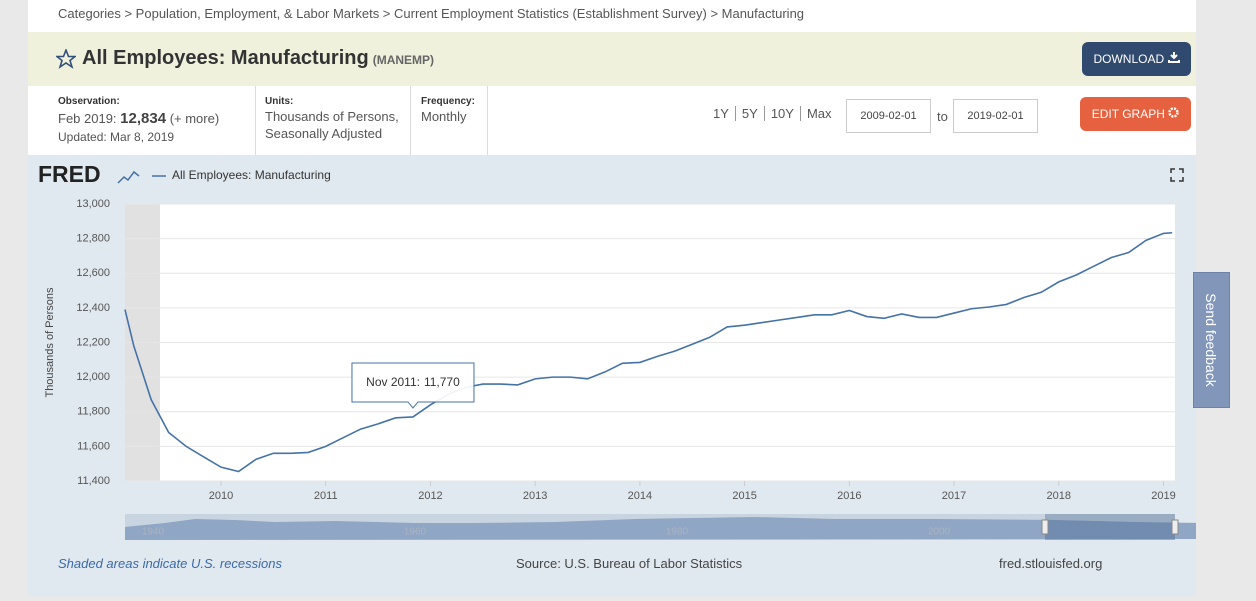 The image size is (1256, 601). I want to click on obs-period: Feb 2019:, so click(87, 118).